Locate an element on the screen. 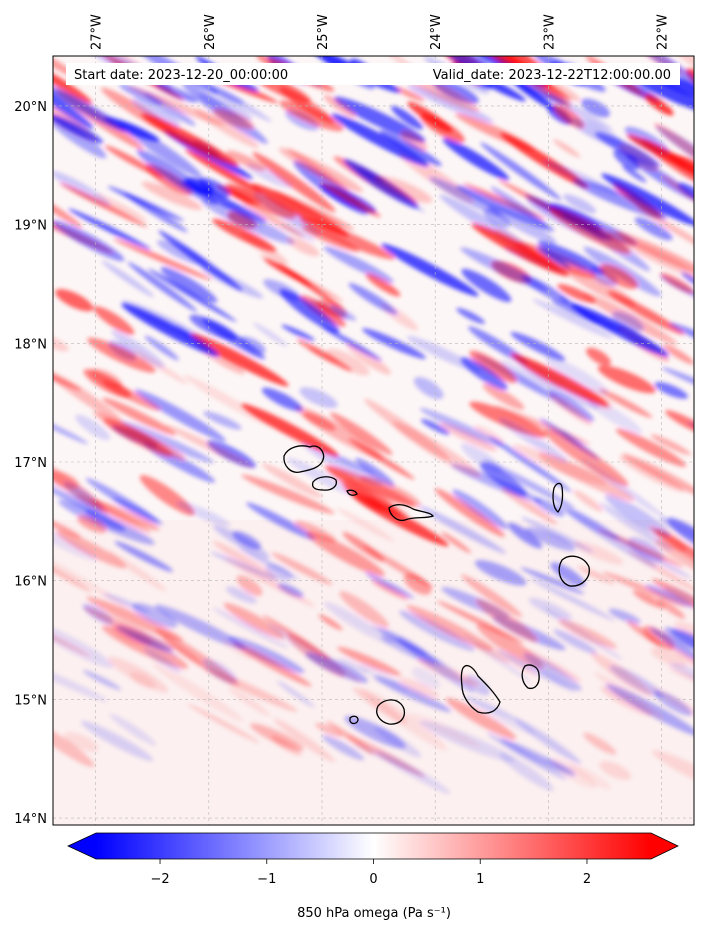 The height and width of the screenshot is (936, 703). colorbar-tick-label: −2 is located at coordinates (159, 879).